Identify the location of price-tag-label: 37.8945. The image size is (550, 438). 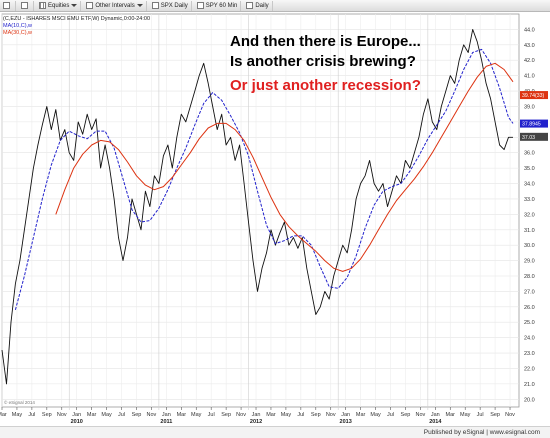
(531, 125).